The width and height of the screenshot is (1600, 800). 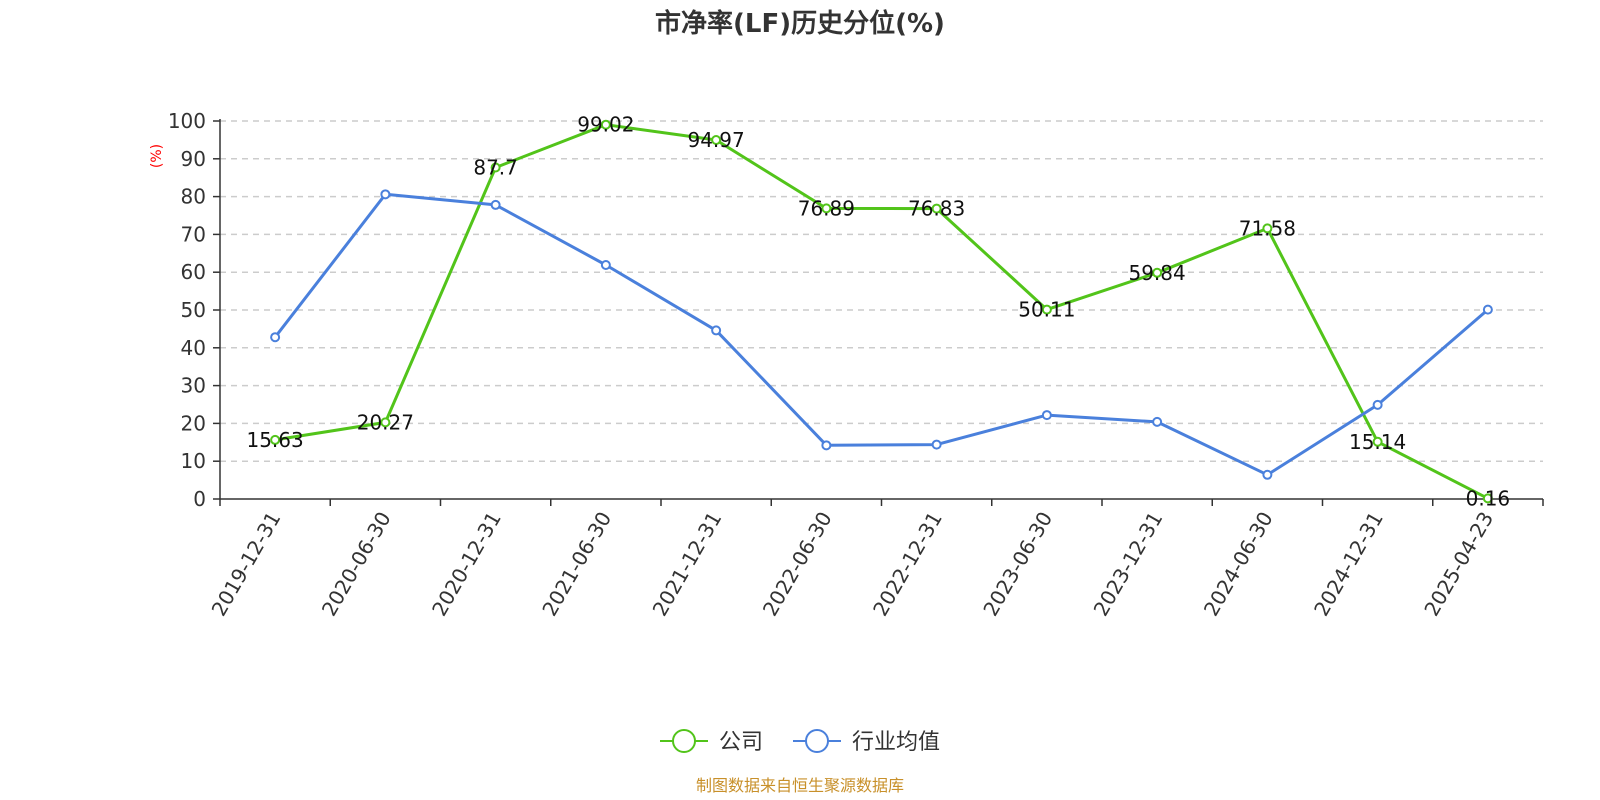 I want to click on x-tick-label: 2023-12-31, so click(x=1128, y=564).